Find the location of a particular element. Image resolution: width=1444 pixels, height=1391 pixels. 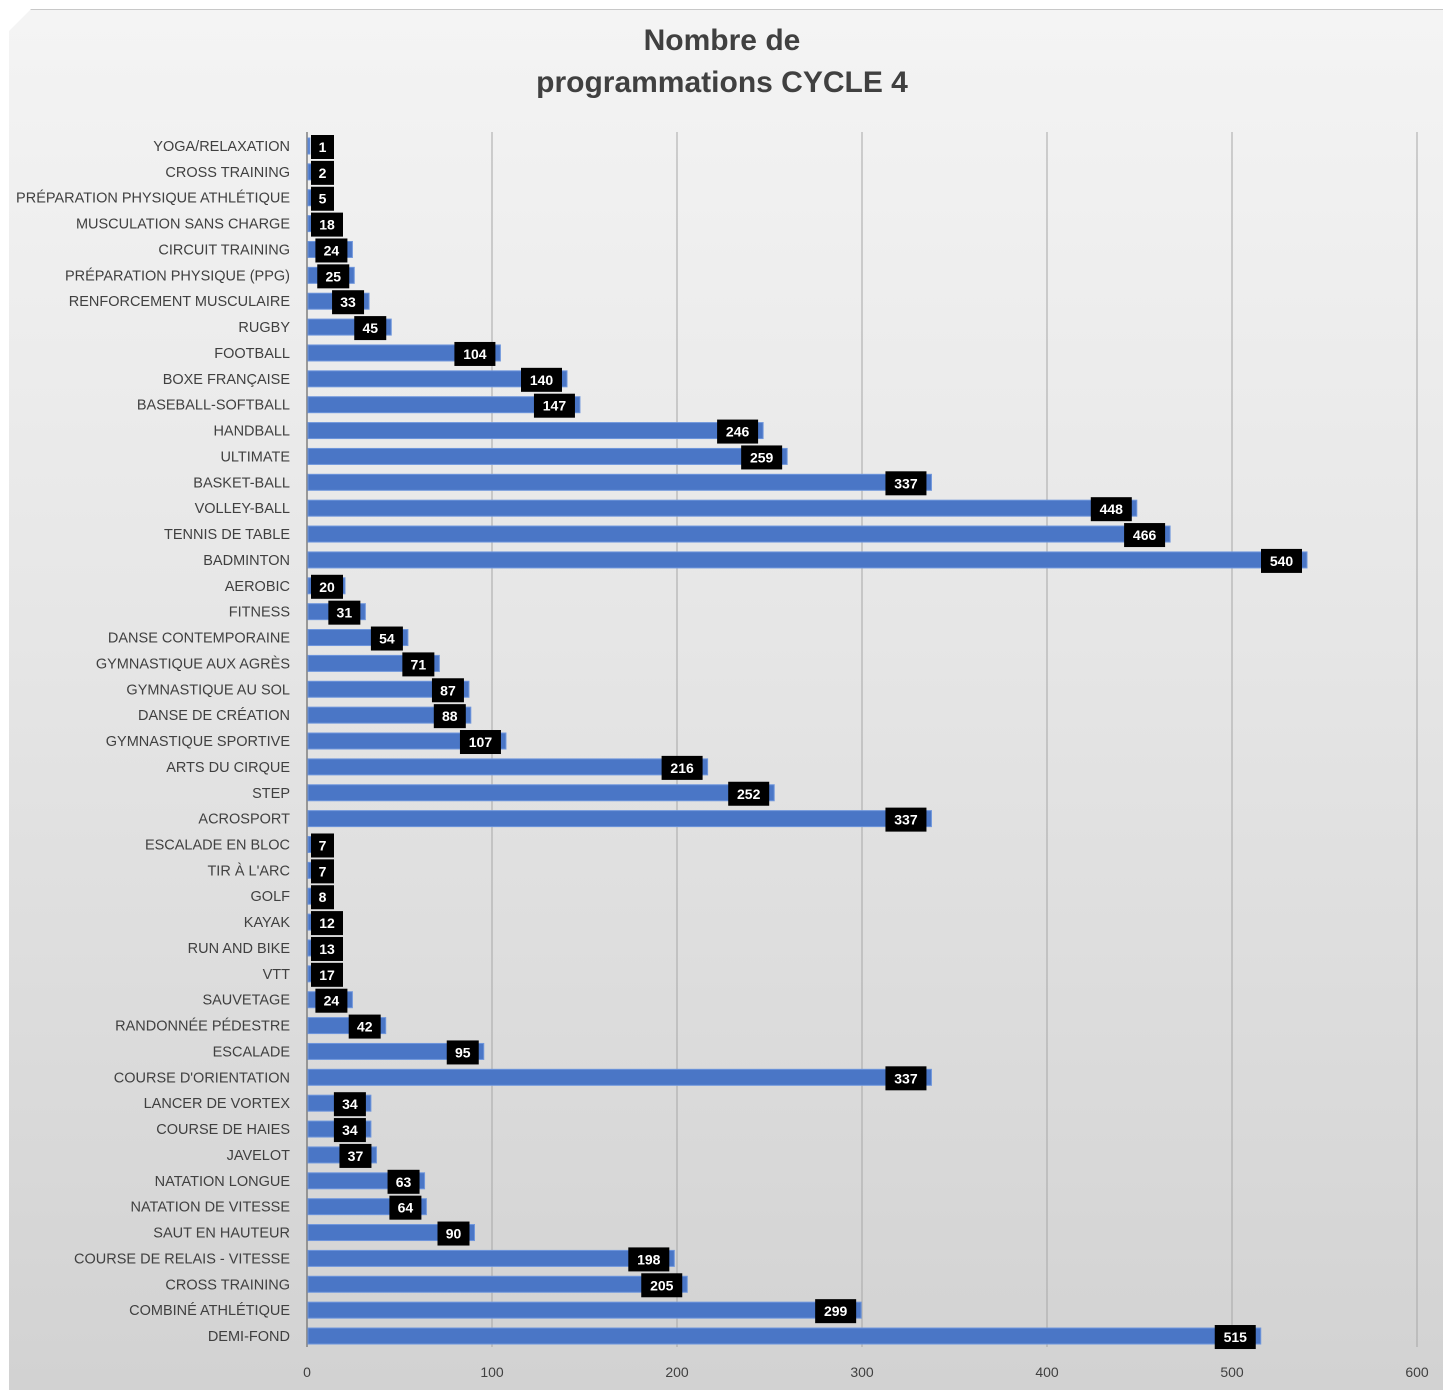

category-label: ESCALADE is located at coordinates (252, 1052).